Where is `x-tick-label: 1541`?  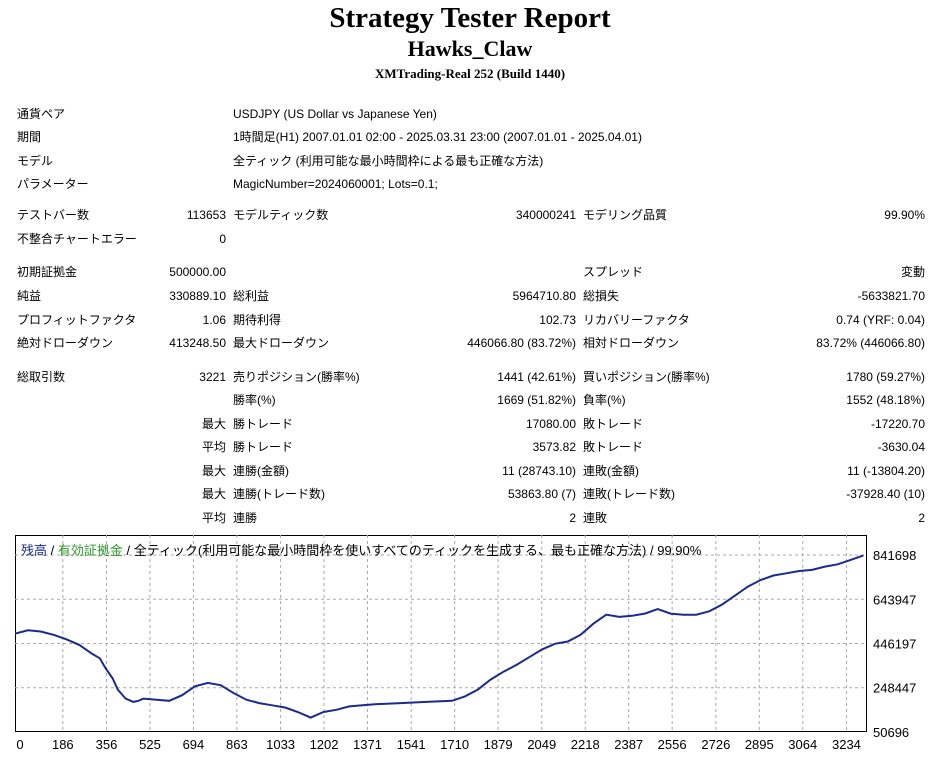
x-tick-label: 1541 is located at coordinates (411, 744).